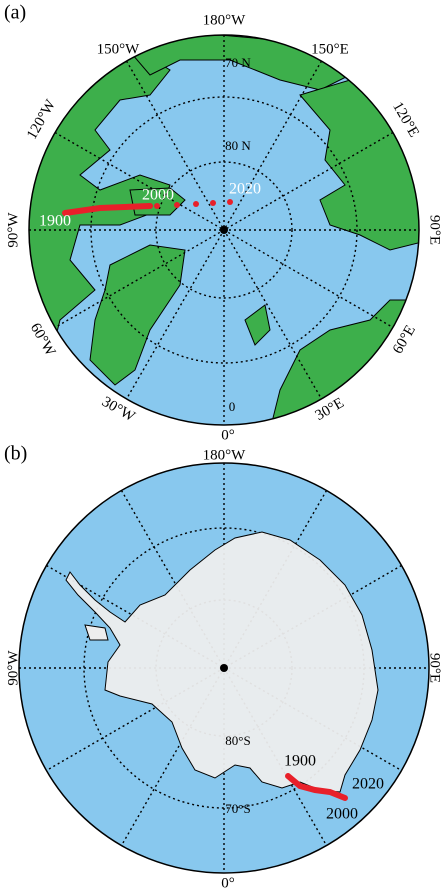 Image resolution: width=447 pixels, height=893 pixels. Describe the element at coordinates (330, 49) in the screenshot. I see `lon-label: 150°E` at that location.